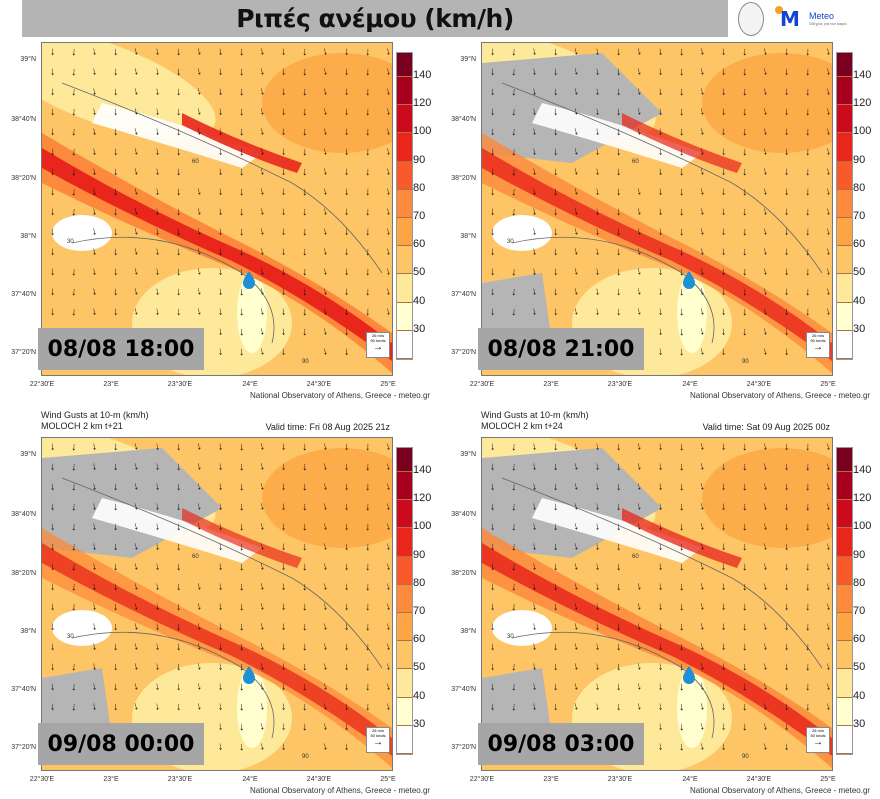  Describe the element at coordinates (327, 498) in the screenshot. I see `gust-zone-mid` at that location.